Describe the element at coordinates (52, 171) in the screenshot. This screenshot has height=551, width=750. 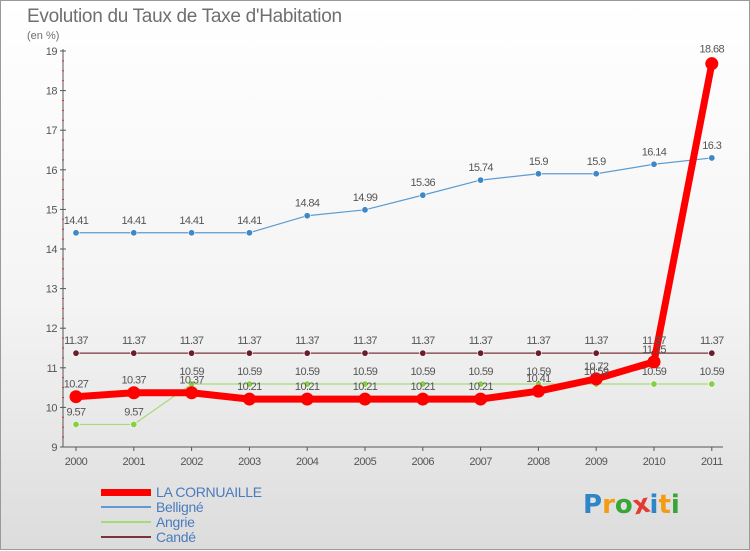
I see `y-tick-label: 16` at that location.